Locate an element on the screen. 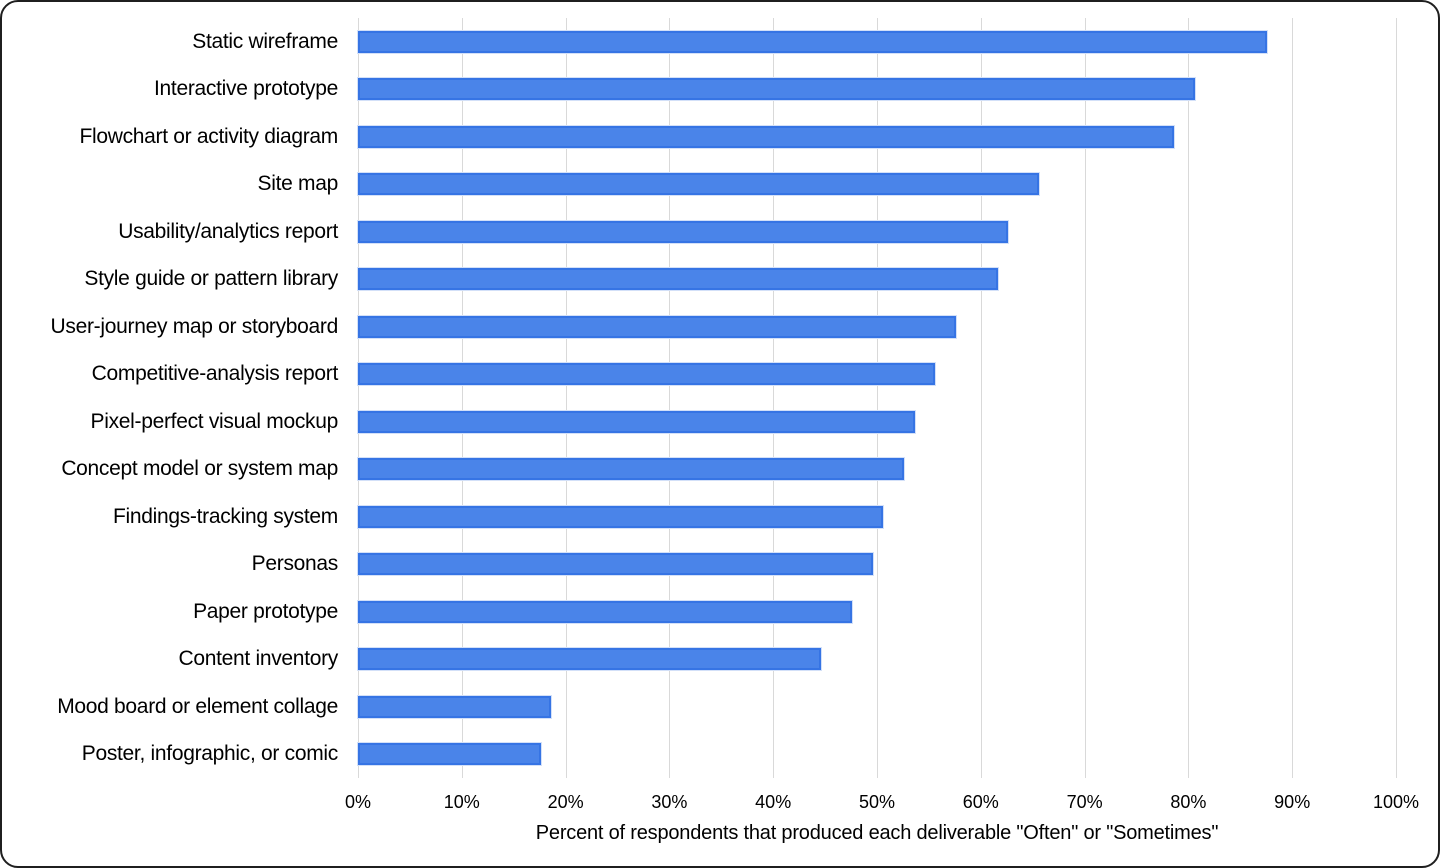 The width and height of the screenshot is (1440, 868). category-label: Static wireframe is located at coordinates (265, 41).